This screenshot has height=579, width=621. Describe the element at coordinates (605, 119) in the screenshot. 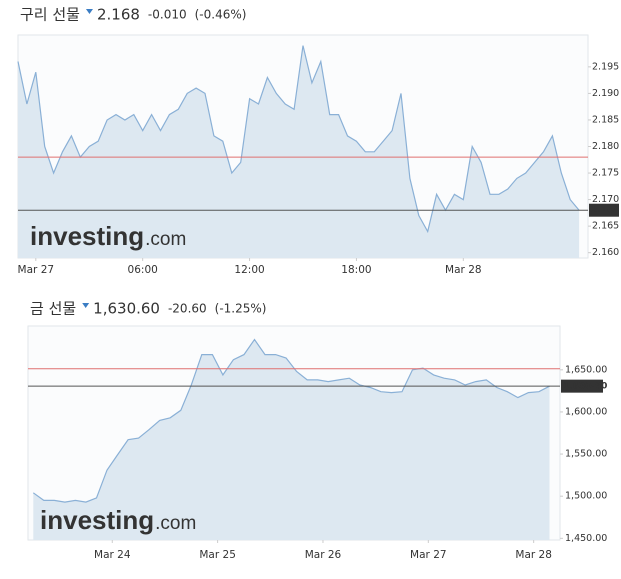

I see `y-tick-label: 2.185` at that location.